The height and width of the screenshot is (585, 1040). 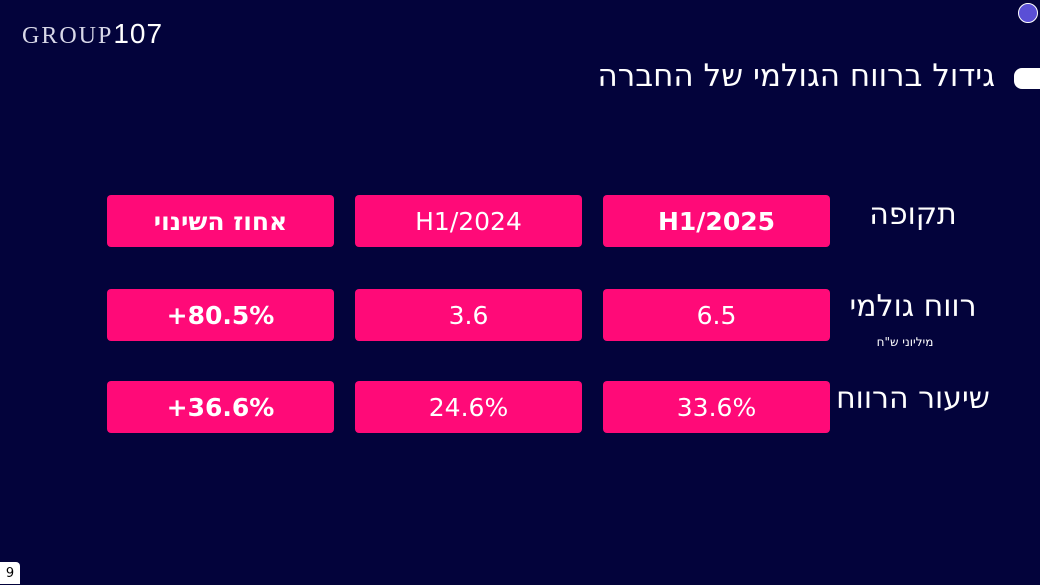 I want to click on header-cell: H1/2025, so click(x=716, y=221).